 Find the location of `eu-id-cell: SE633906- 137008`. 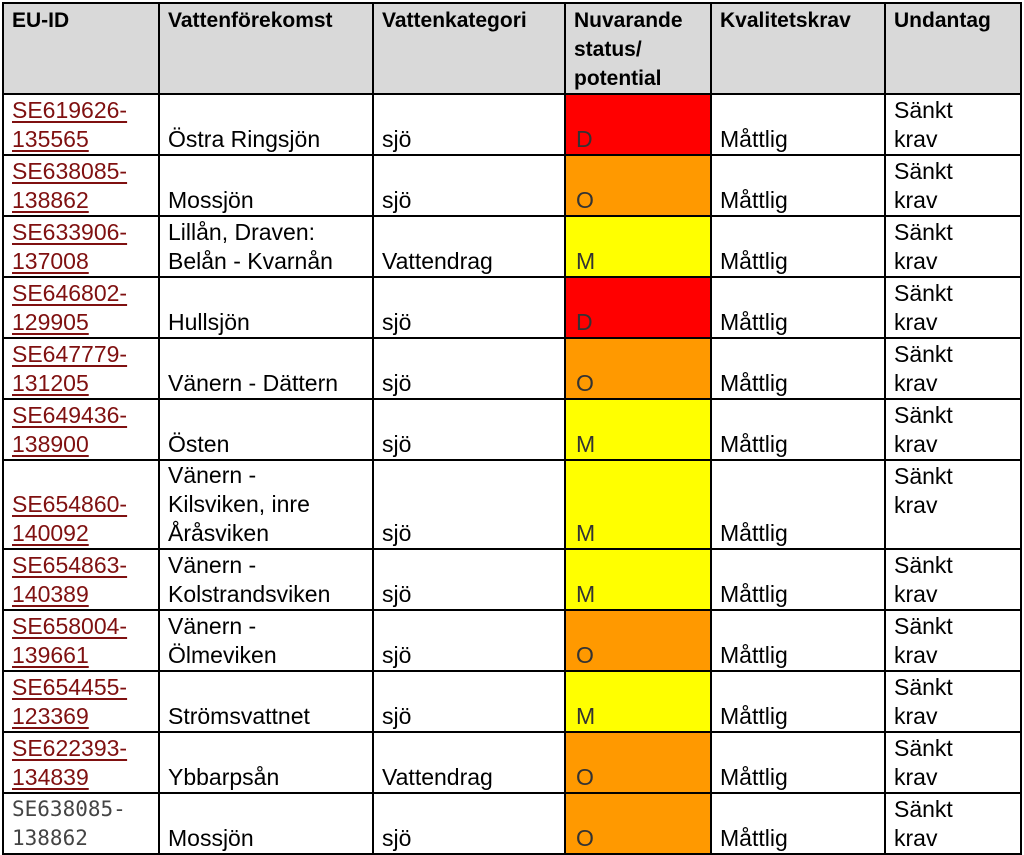

eu-id-cell: SE633906- 137008 is located at coordinates (81, 246).